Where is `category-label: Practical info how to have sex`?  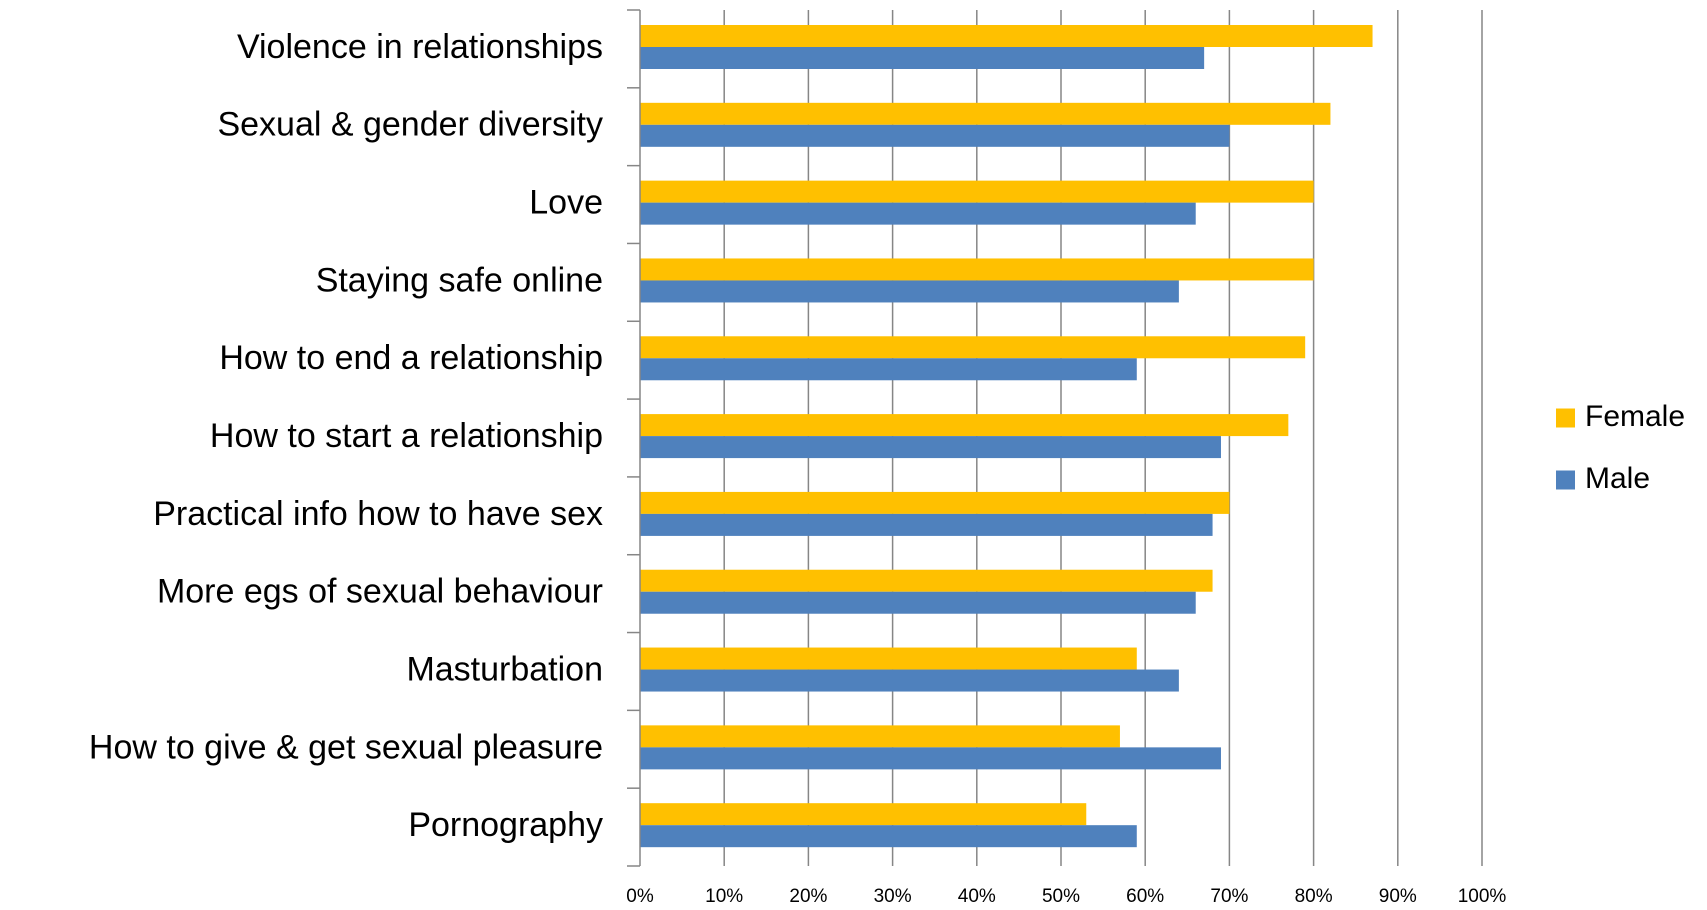
category-label: Practical info how to have sex is located at coordinates (378, 514).